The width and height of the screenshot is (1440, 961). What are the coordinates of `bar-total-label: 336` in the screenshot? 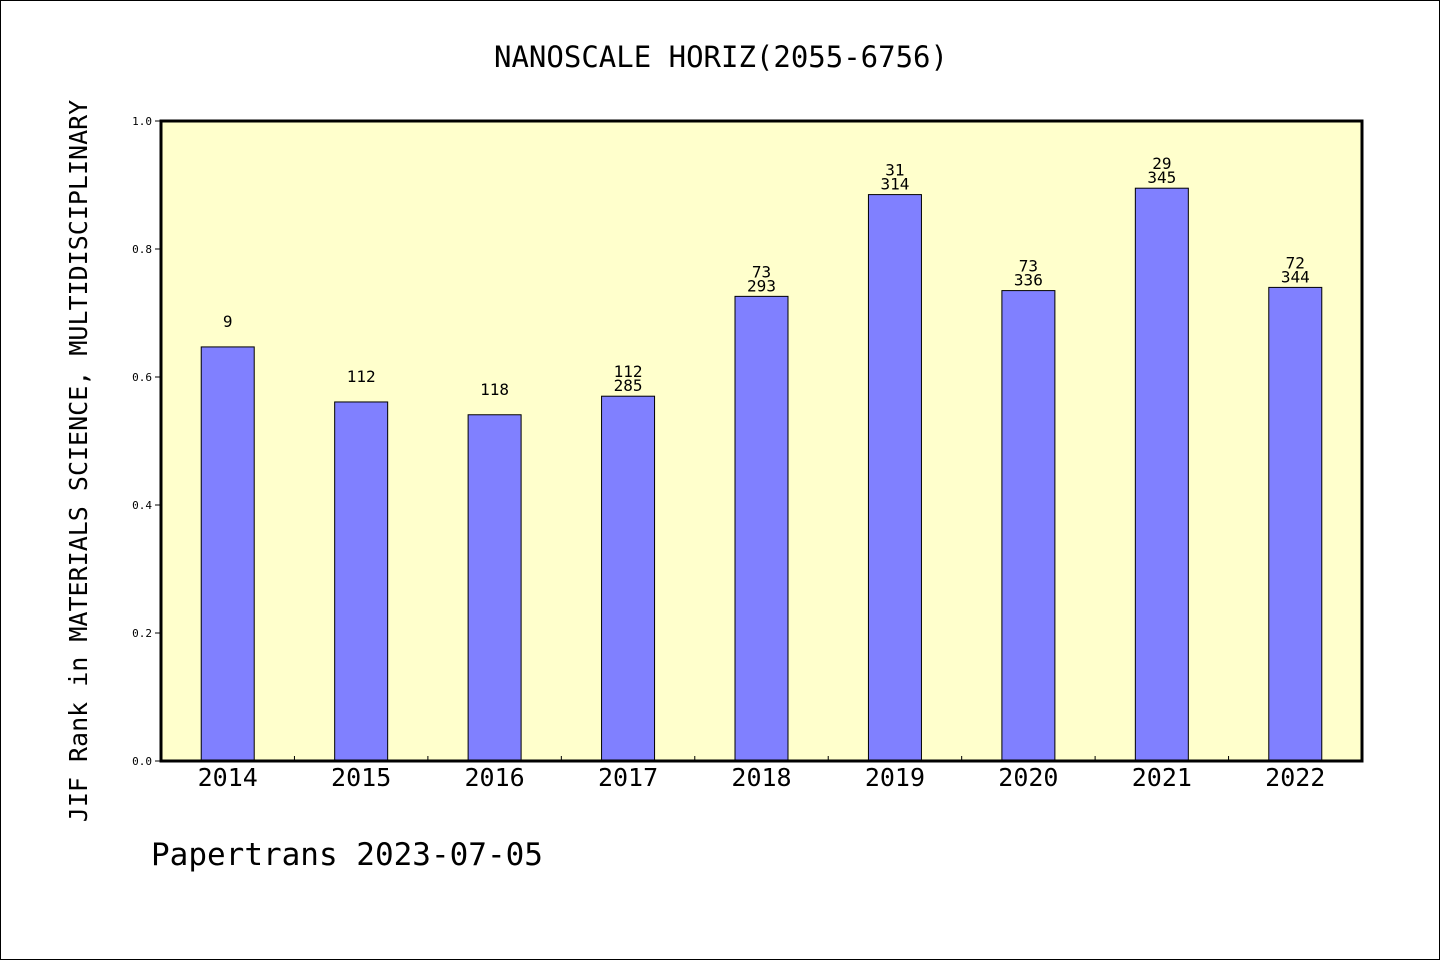 It's located at (1028, 280).